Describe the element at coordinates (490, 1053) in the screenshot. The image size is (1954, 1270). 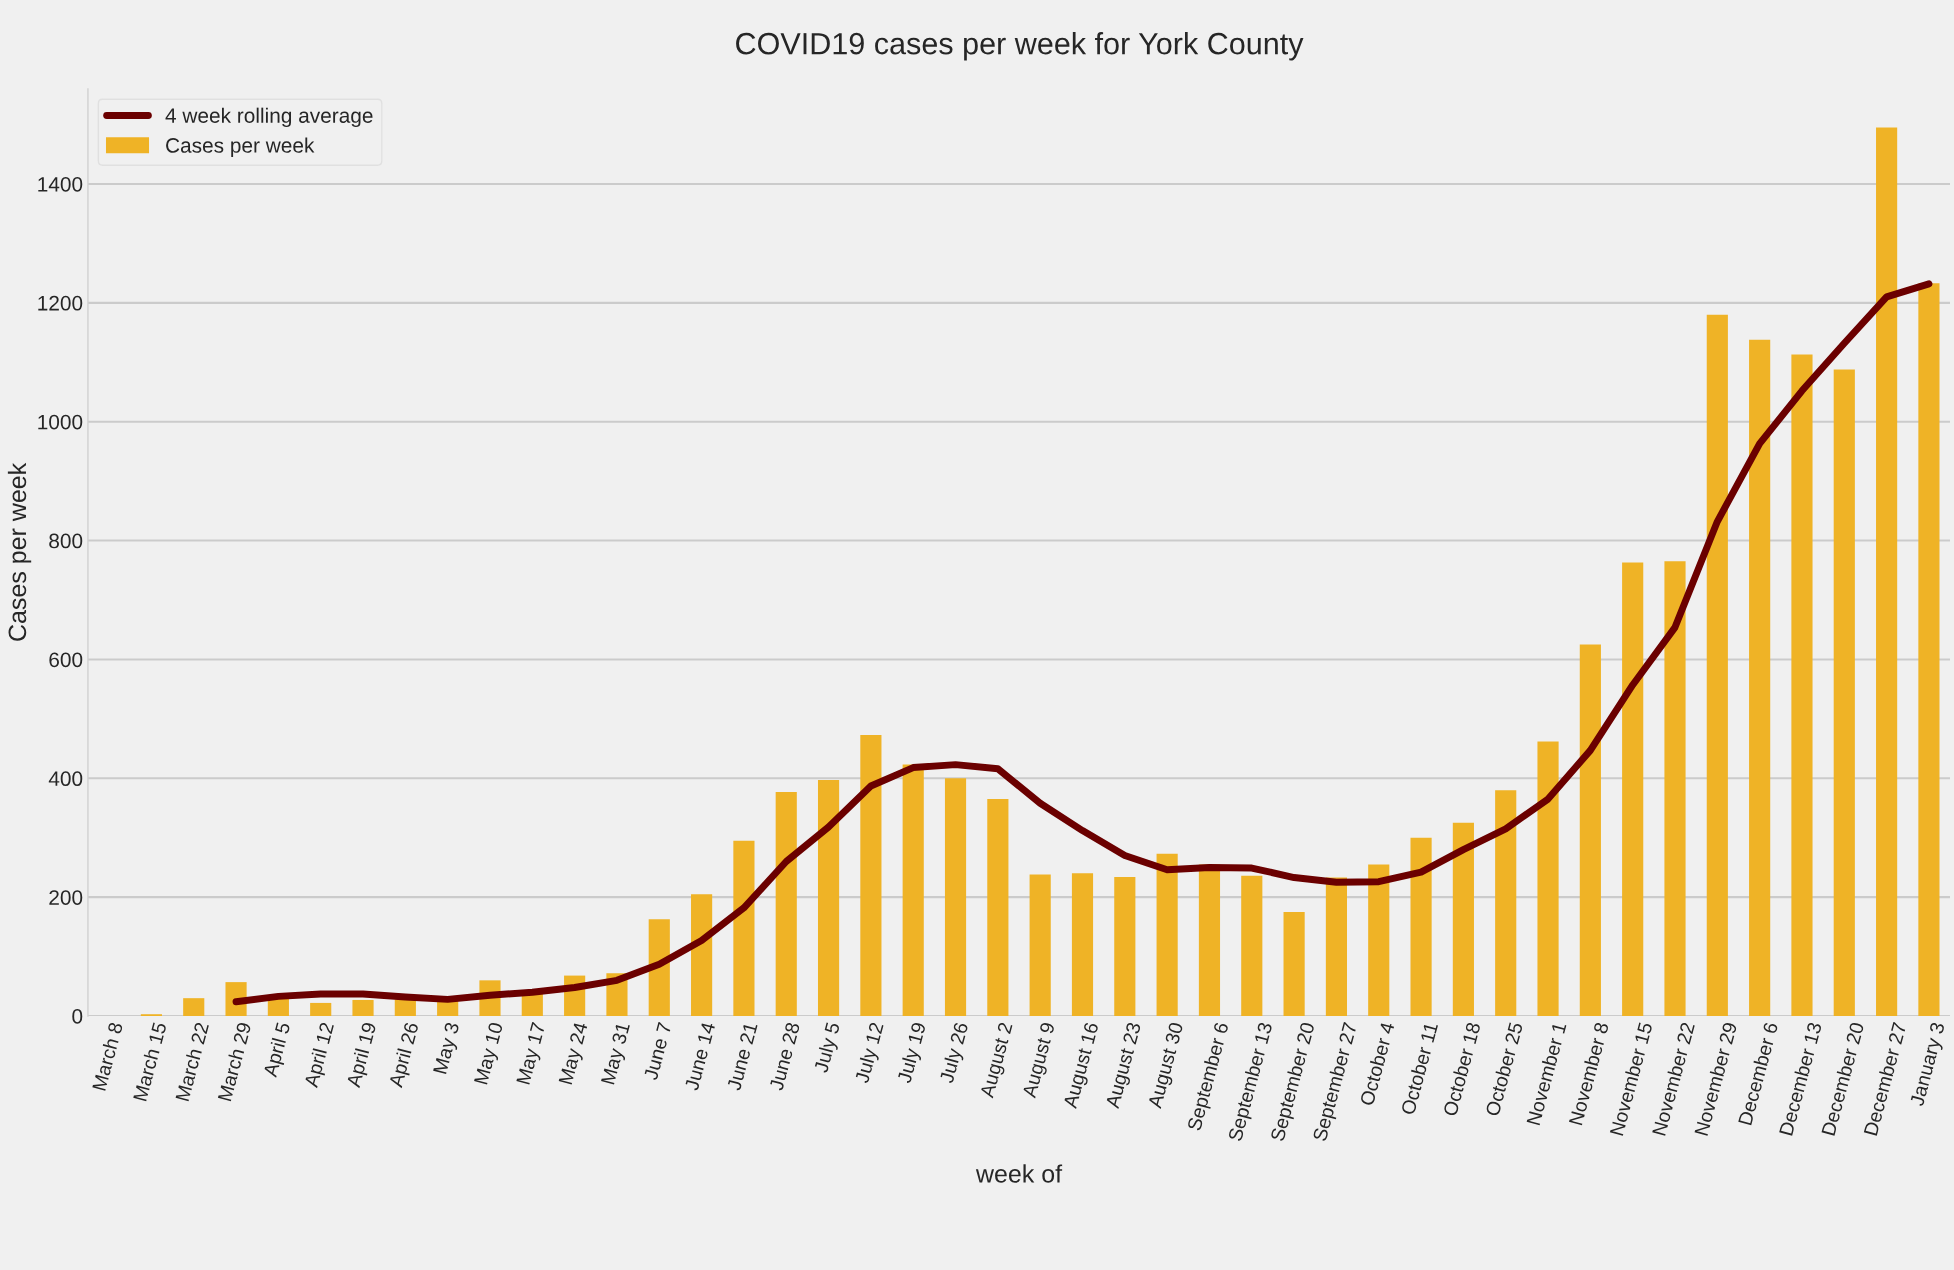
I see `x-tick-label: May 10` at that location.